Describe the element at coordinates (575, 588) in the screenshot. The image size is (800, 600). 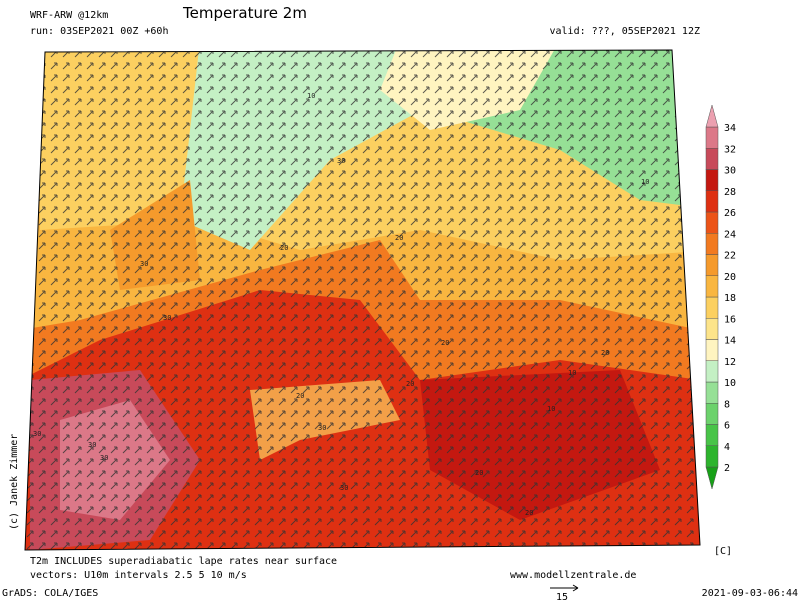
I see `vector-scale-arrow` at that location.